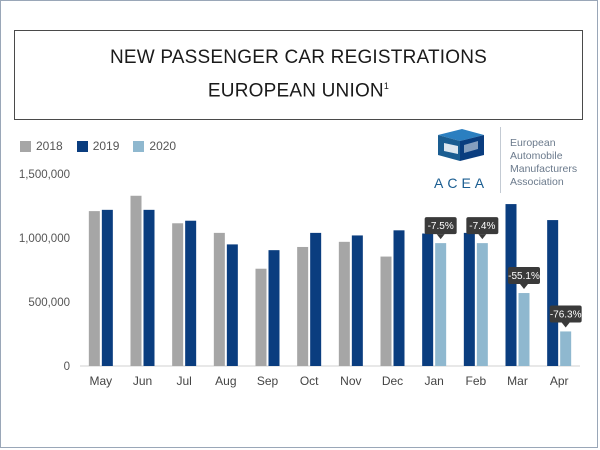 The image size is (600, 450). What do you see at coordinates (386, 311) in the screenshot?
I see `bar-2018-dec` at bounding box center [386, 311].